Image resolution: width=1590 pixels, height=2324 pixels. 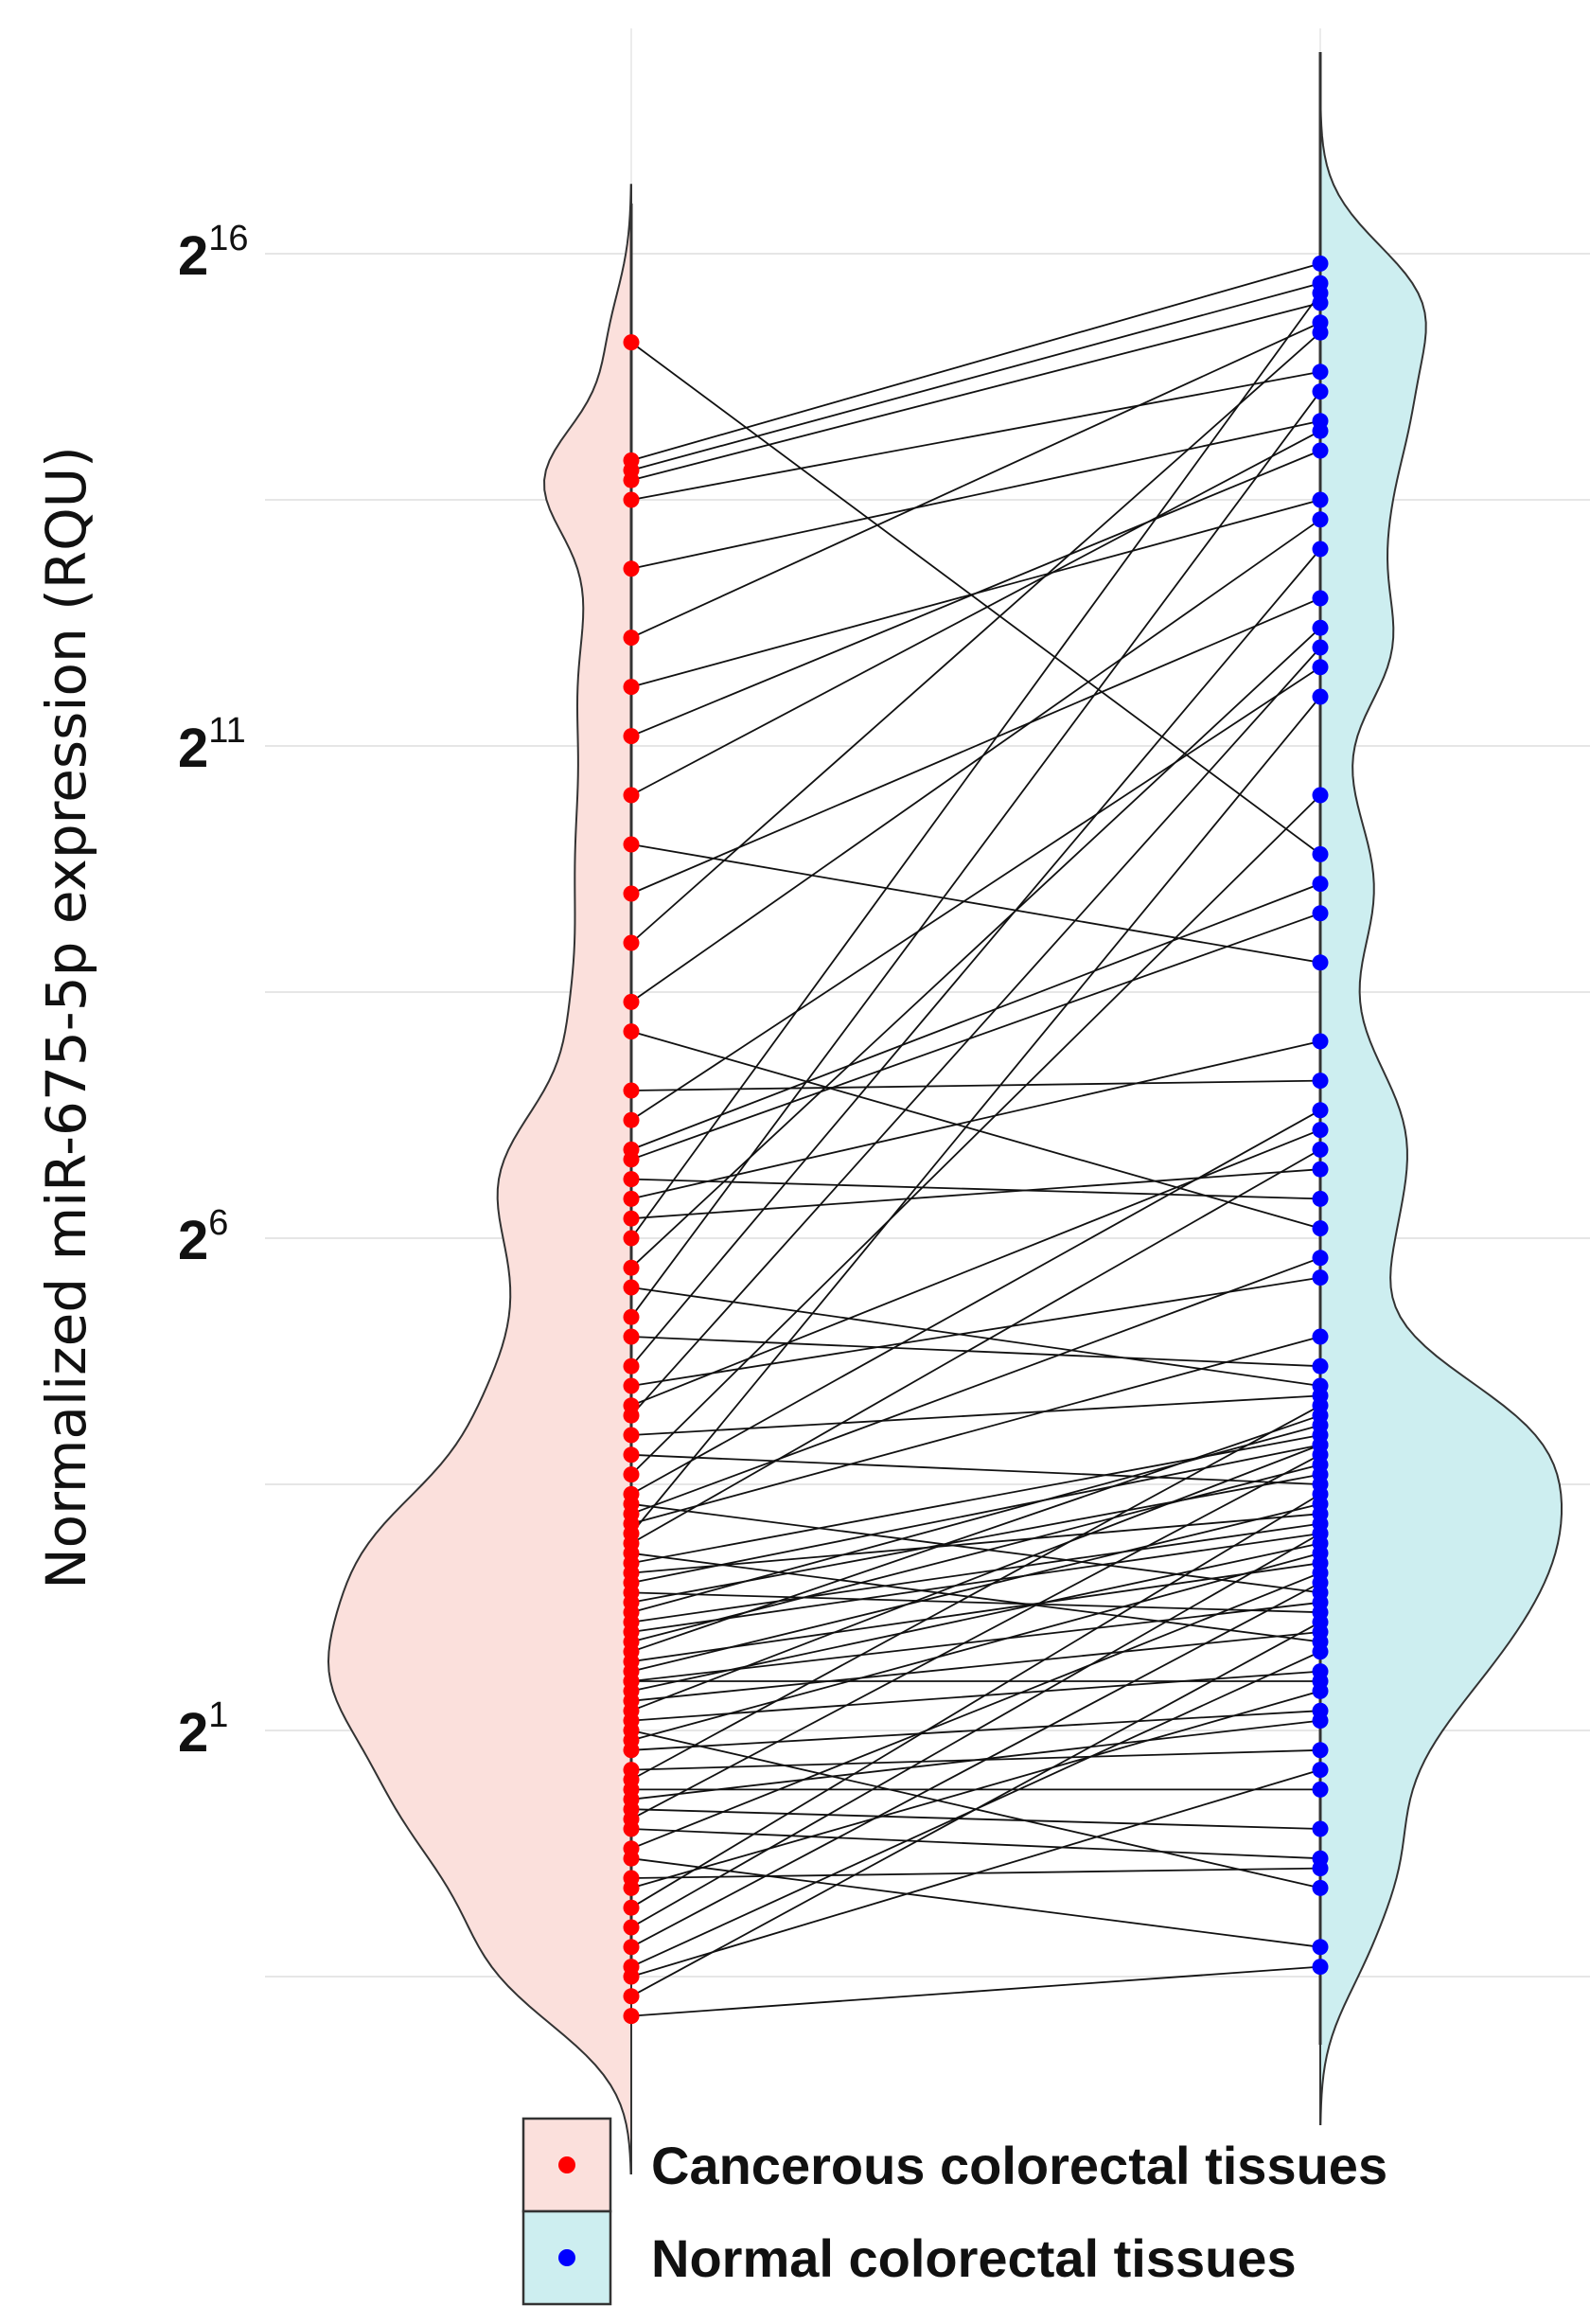 I want to click on y-tick-labels: 21 26 211 216, so click(x=213, y=991).